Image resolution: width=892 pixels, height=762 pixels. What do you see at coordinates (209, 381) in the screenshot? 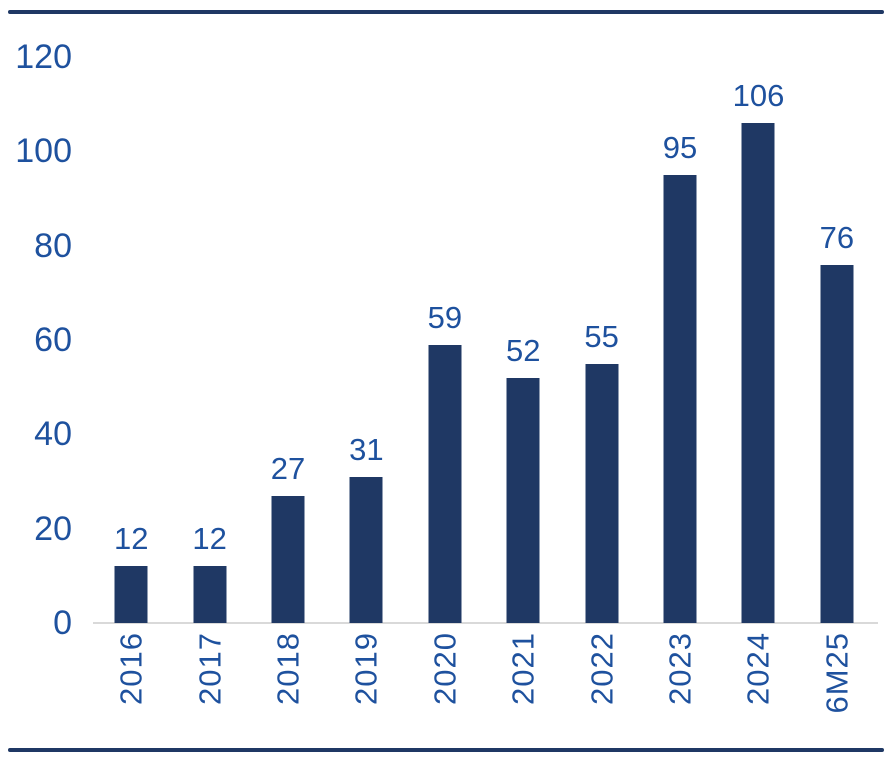
I see `bar-group-2017: 12 2017` at bounding box center [209, 381].